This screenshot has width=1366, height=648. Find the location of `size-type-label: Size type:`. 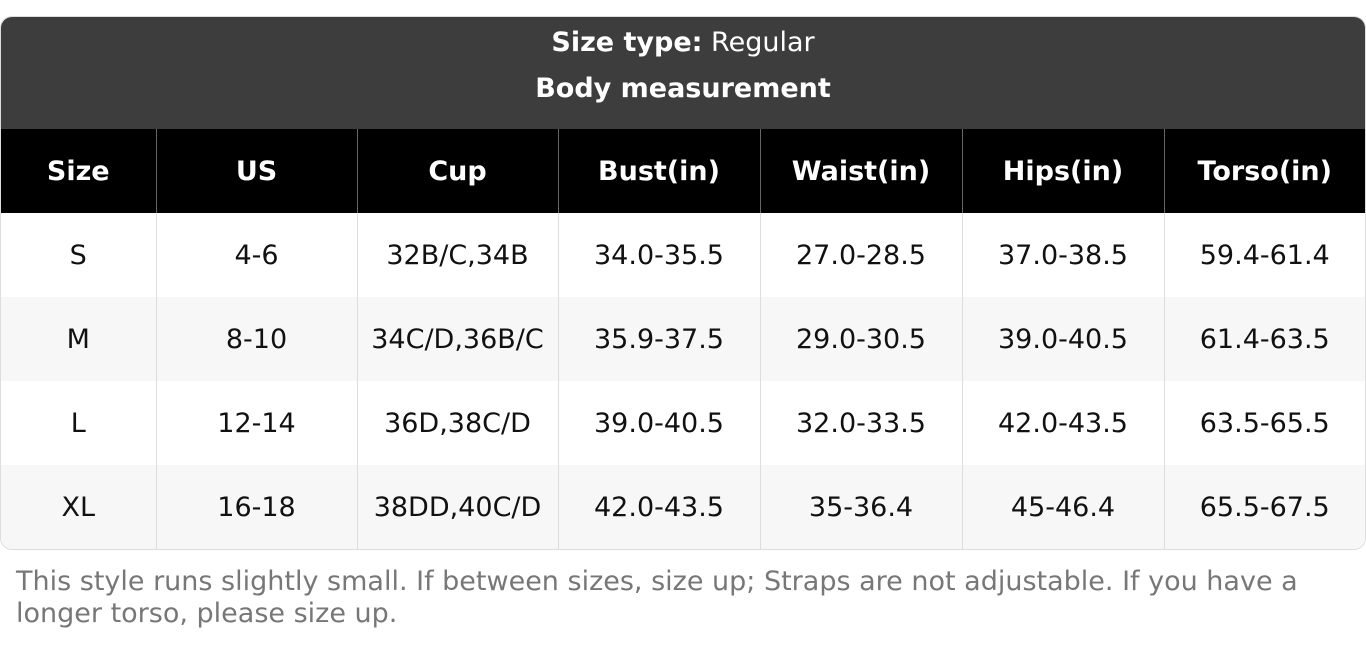

size-type-label: Size type: is located at coordinates (627, 42).